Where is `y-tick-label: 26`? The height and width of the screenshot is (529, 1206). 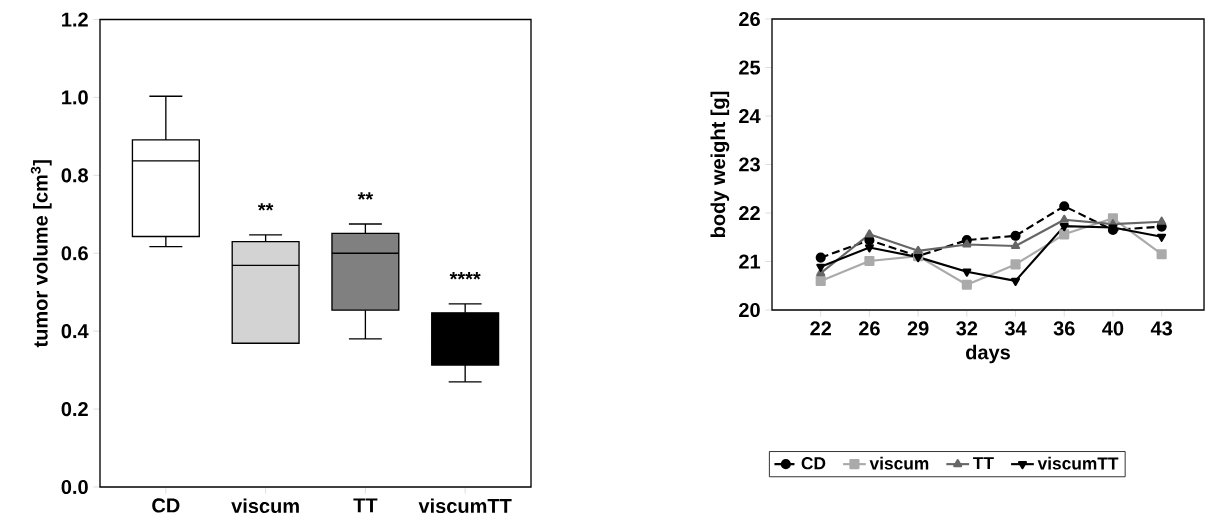 y-tick-label: 26 is located at coordinates (749, 19).